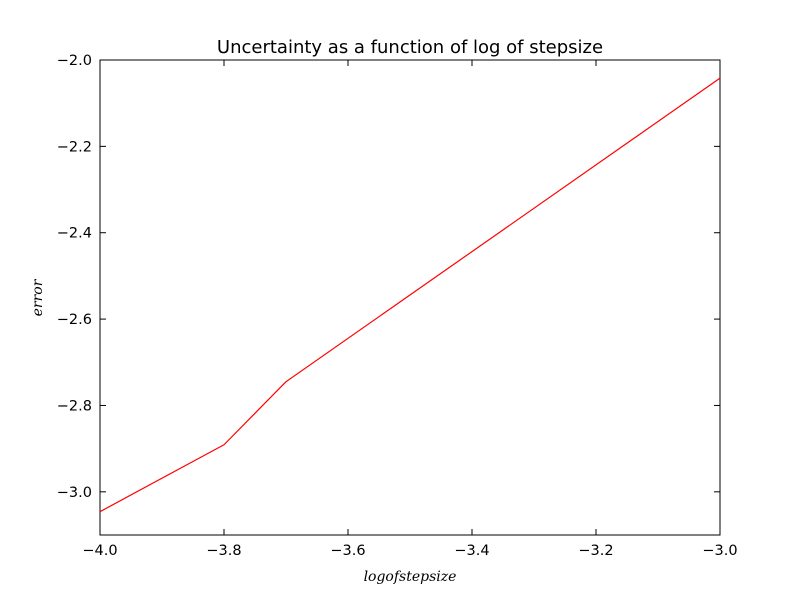 The image size is (800, 599). Describe the element at coordinates (74, 493) in the screenshot. I see `y-tick-label: −3.0` at that location.